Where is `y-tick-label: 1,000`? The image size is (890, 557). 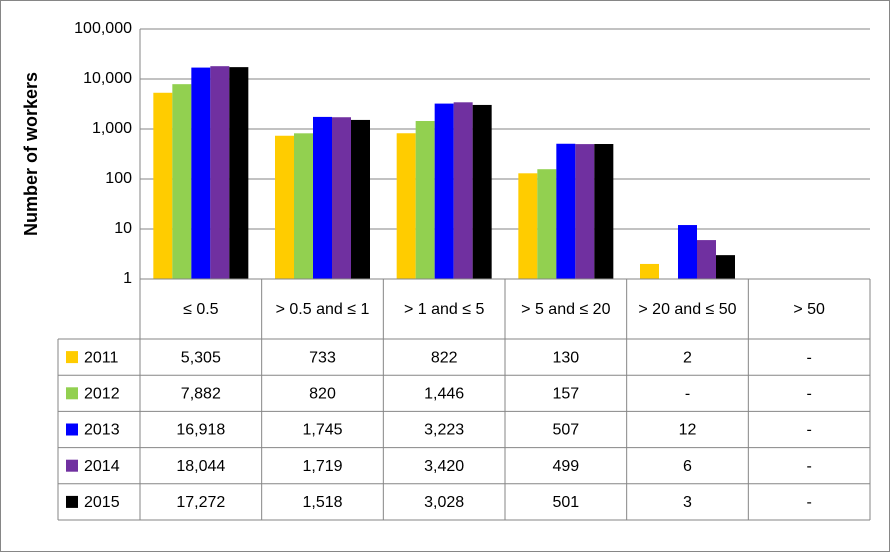 y-tick-label: 1,000 is located at coordinates (112, 128).